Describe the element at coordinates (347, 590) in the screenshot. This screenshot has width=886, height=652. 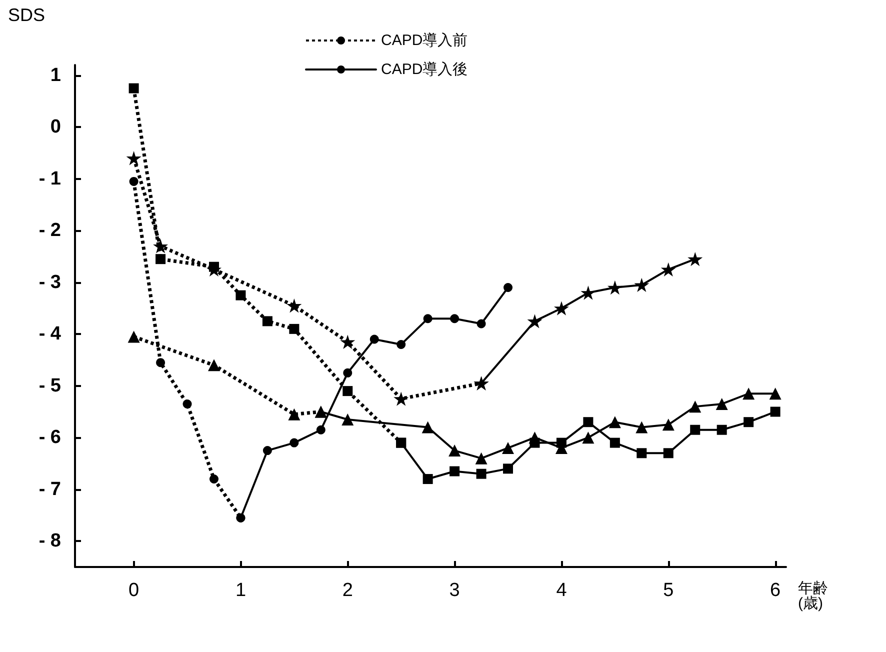
I see `x-tick-label: 2` at that location.